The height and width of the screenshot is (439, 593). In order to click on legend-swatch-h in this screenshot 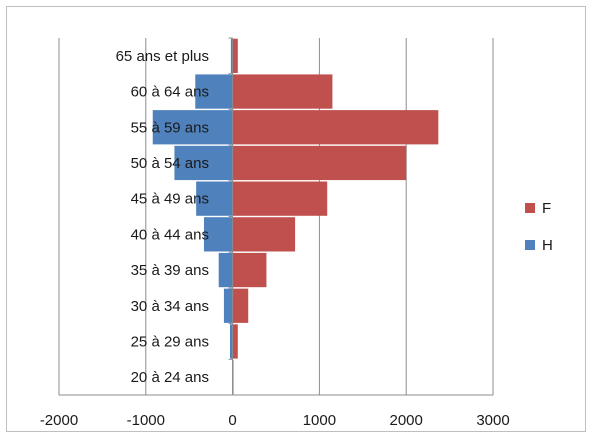, I will do `click(530, 245)`.